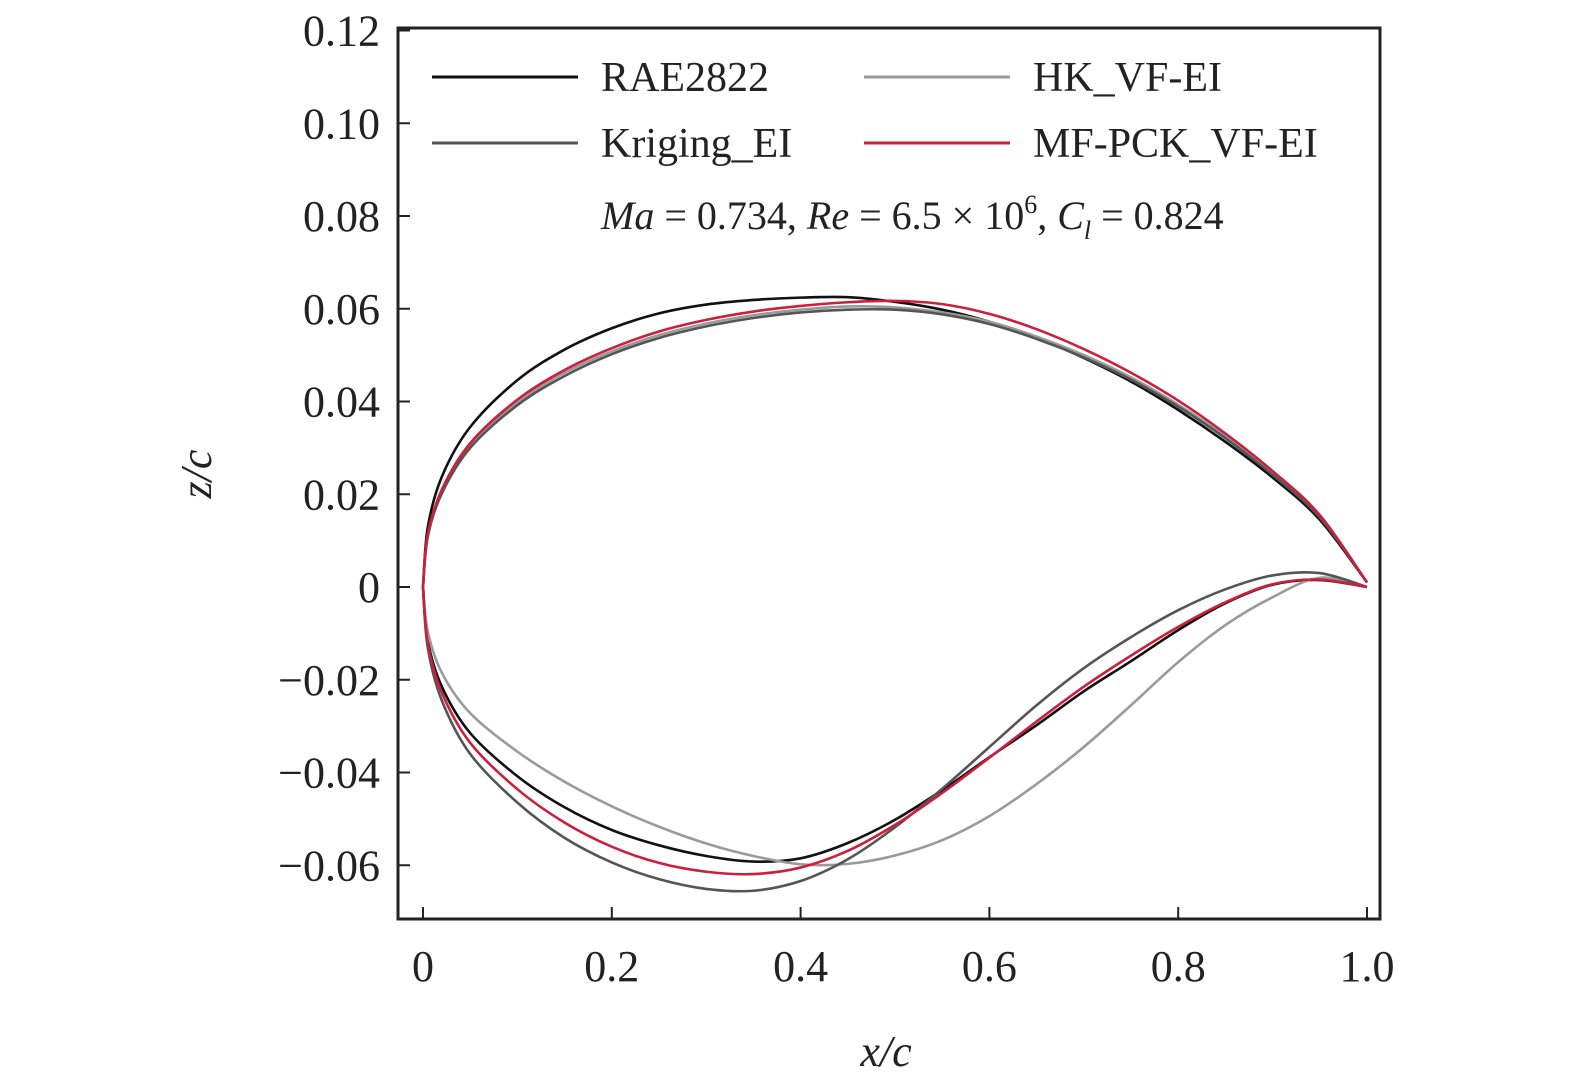 The height and width of the screenshot is (1090, 1575). What do you see at coordinates (1127, 78) in the screenshot?
I see `legend-label-hk-vf-ei: HK_VF-EI` at bounding box center [1127, 78].